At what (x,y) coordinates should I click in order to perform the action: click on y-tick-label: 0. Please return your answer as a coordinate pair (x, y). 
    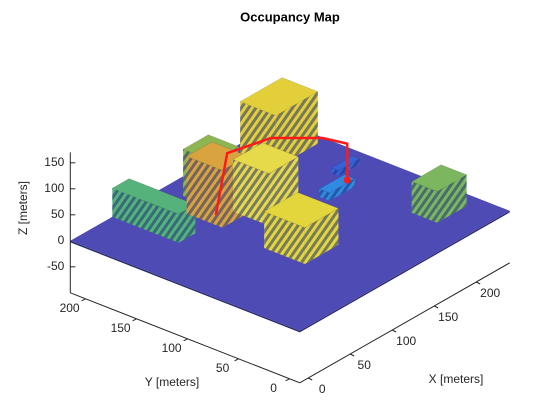
    Looking at the image, I should click on (273, 388).